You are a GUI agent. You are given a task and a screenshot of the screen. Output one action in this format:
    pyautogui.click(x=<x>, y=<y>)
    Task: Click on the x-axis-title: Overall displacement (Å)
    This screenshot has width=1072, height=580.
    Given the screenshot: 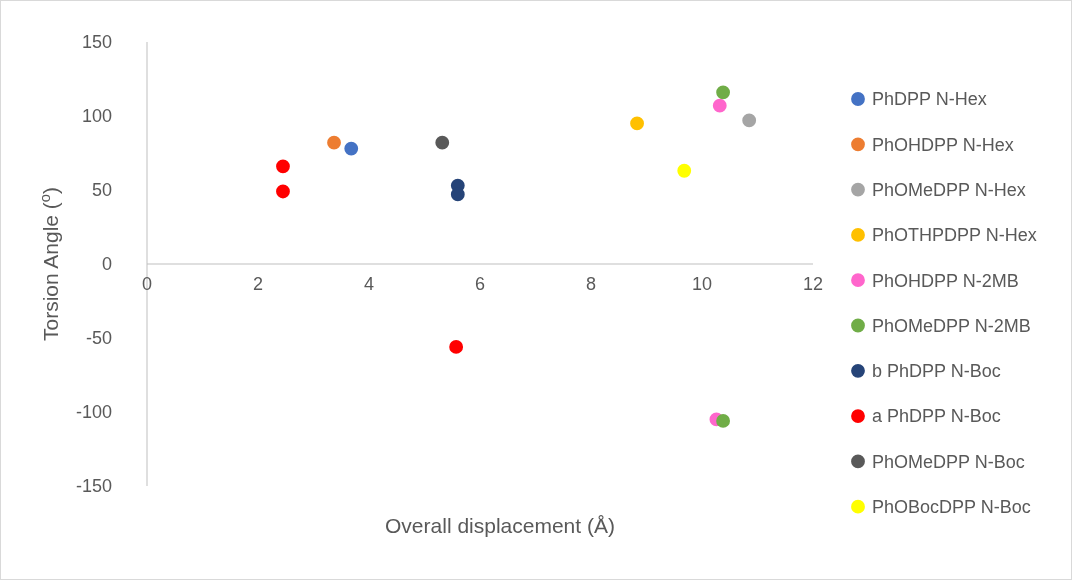 What is the action you would take?
    pyautogui.click(x=500, y=525)
    